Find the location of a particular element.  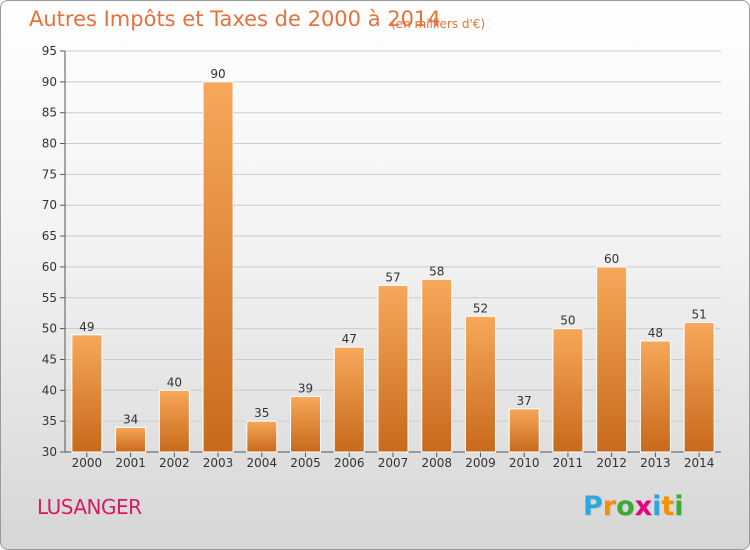

x-tick-label-2007: 2007 is located at coordinates (393, 463).